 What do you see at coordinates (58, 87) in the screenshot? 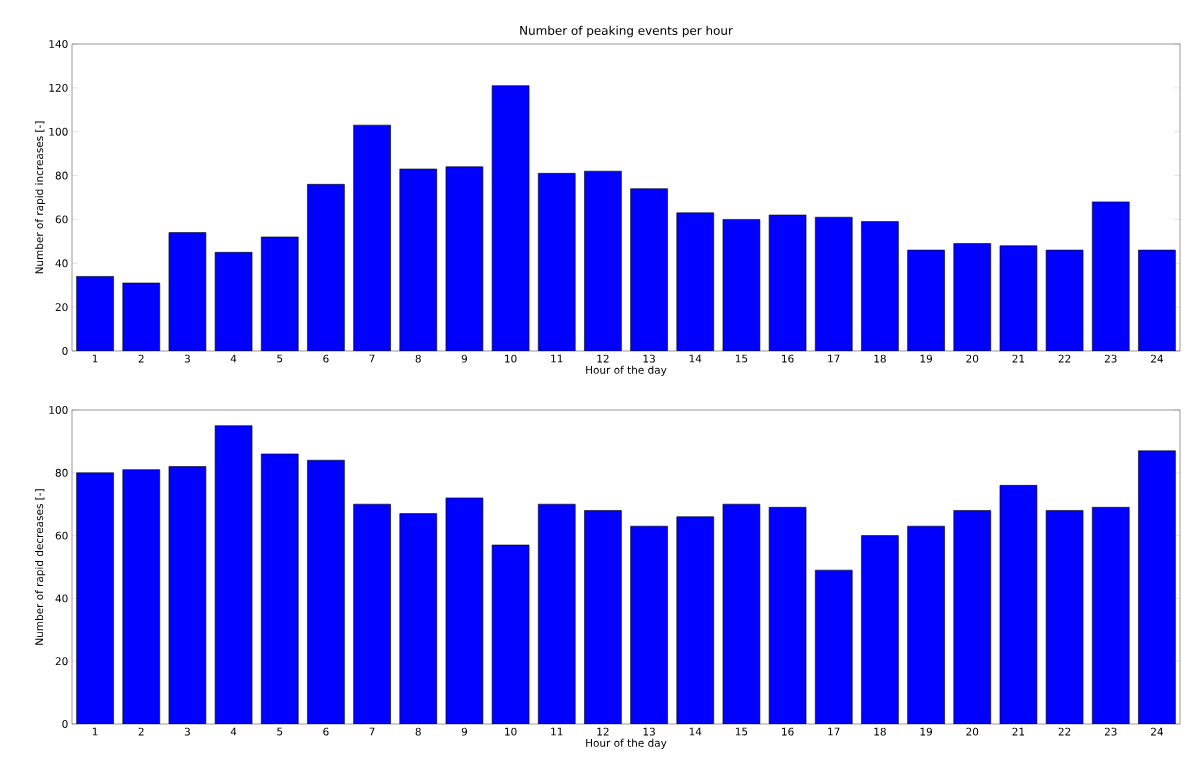
I see `y-tick-label: 120` at bounding box center [58, 87].